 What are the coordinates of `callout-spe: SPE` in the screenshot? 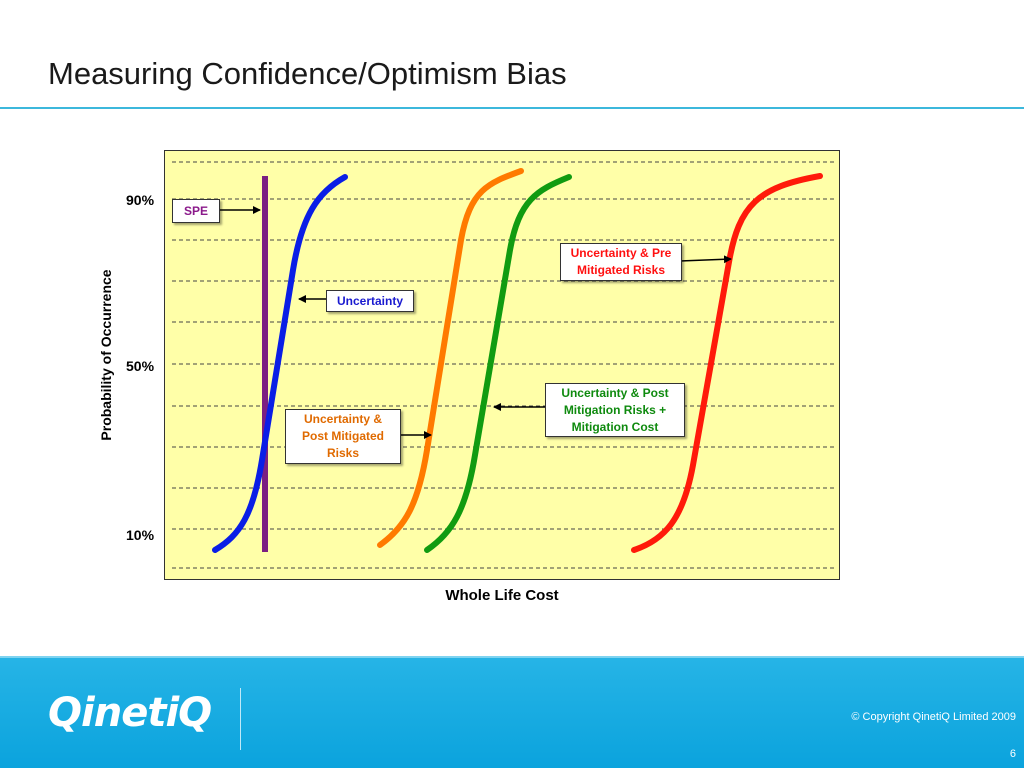 It's located at (196, 211).